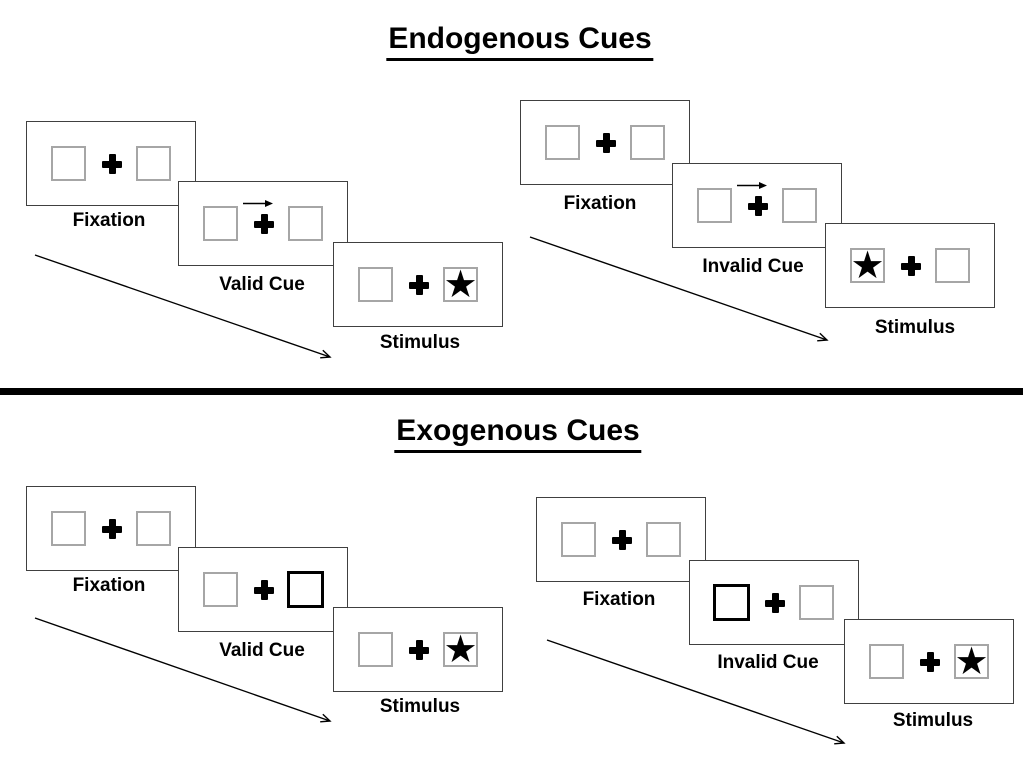  What do you see at coordinates (518, 433) in the screenshot?
I see `exogenous-section-title: Exogenous Cues` at bounding box center [518, 433].